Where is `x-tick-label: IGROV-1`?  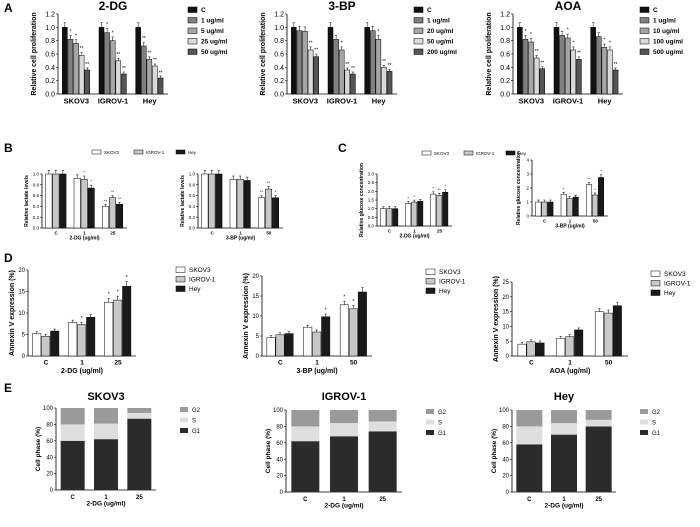 x-tick-label: IGROV-1 is located at coordinates (568, 101).